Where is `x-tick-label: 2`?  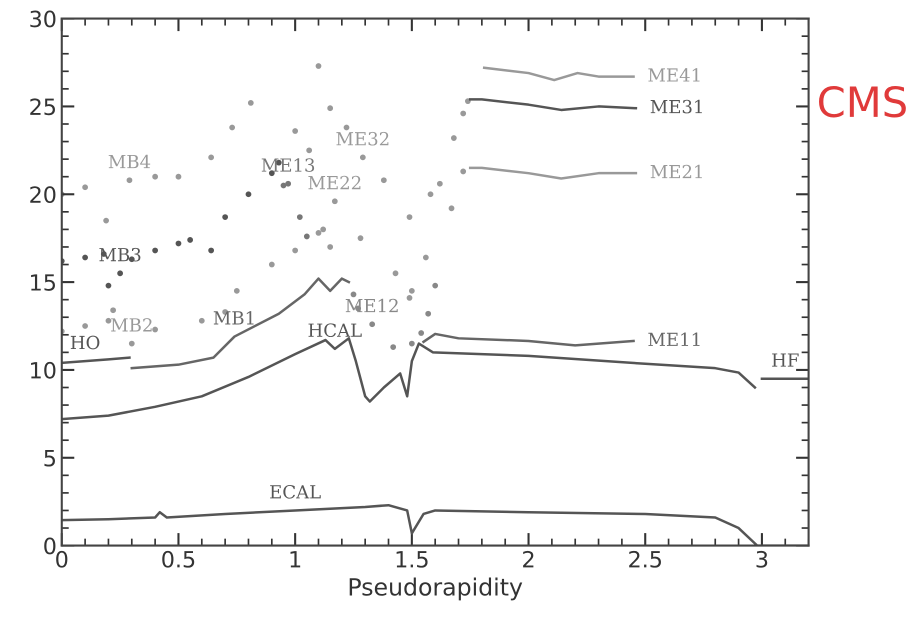 x-tick-label: 2 is located at coordinates (528, 559).